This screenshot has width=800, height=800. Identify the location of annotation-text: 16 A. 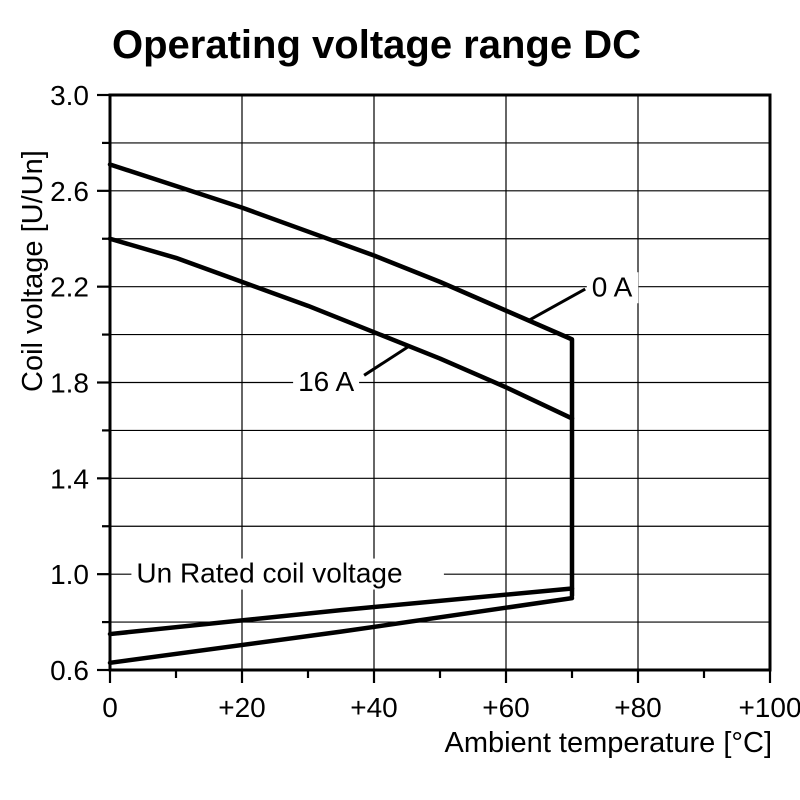
(326, 381).